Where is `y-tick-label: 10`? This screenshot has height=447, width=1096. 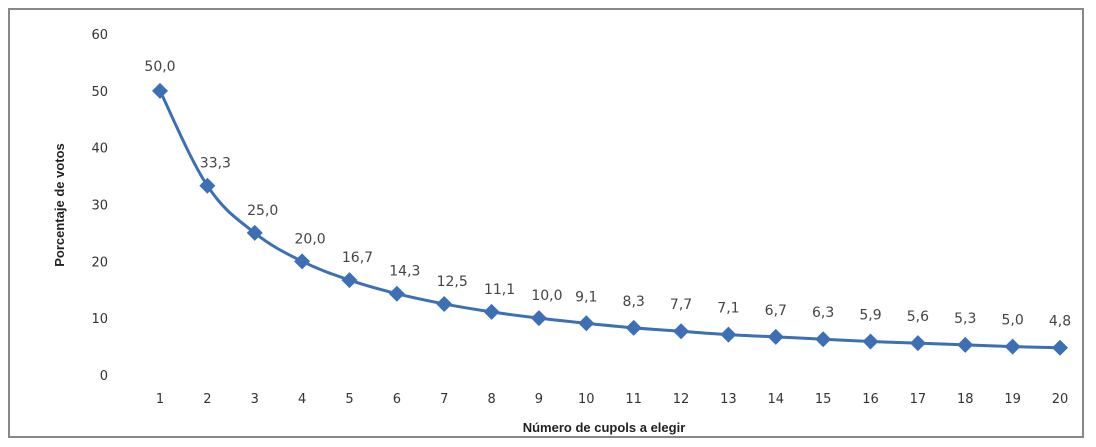 y-tick-label: 10 is located at coordinates (99, 319).